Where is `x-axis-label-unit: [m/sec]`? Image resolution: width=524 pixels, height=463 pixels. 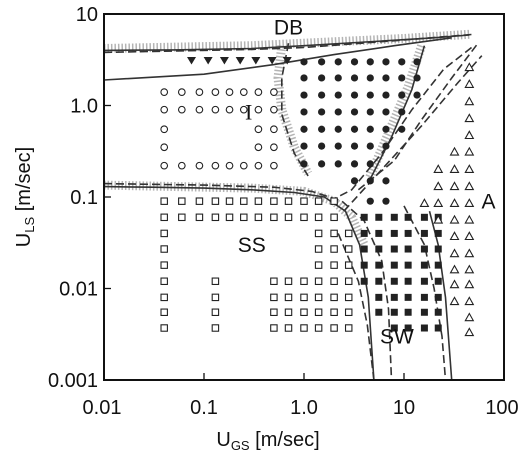
x-axis-label-unit: [m/sec] is located at coordinates (285, 440).